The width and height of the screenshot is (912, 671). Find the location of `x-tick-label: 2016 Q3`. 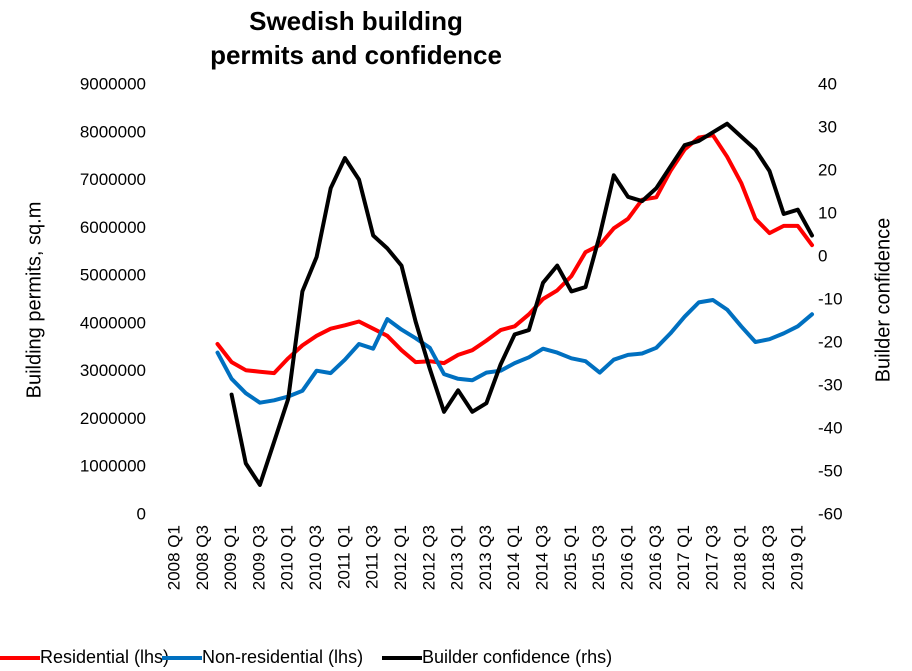

x-tick-label: 2016 Q3 is located at coordinates (655, 557).